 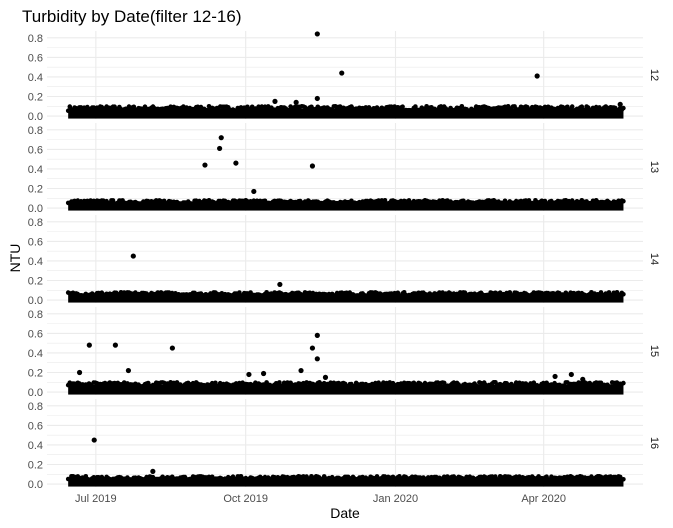 What do you see at coordinates (654, 75) in the screenshot?
I see `facet-strip-label: 12` at bounding box center [654, 75].